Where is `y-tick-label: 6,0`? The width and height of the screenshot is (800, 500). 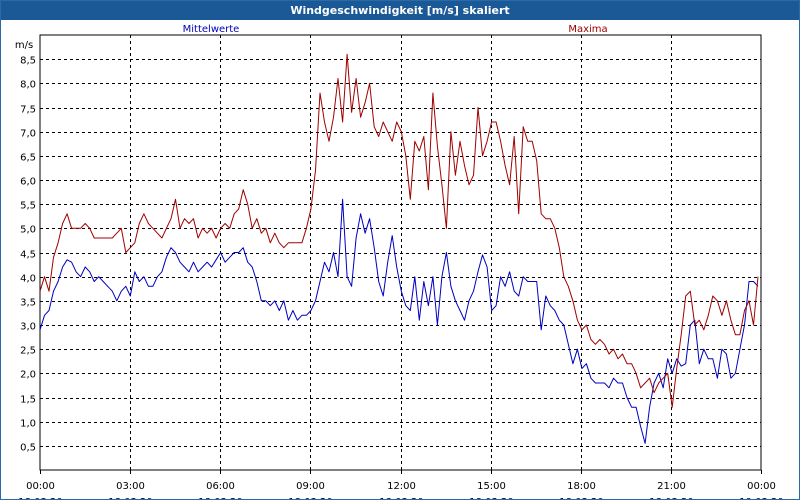
y-tick-label: 6,0 is located at coordinates (28, 182).